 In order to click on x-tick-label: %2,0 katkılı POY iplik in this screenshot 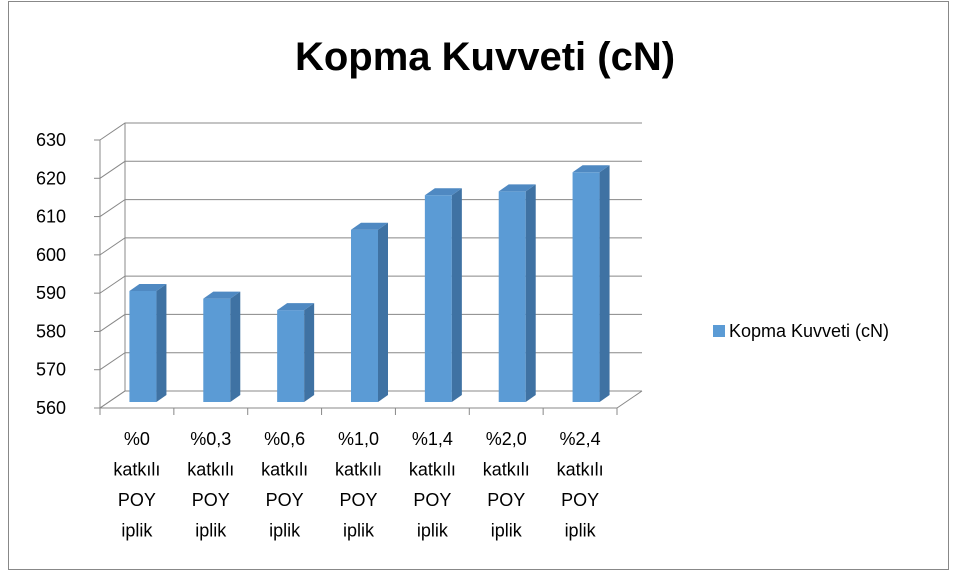, I will do `click(506, 485)`.